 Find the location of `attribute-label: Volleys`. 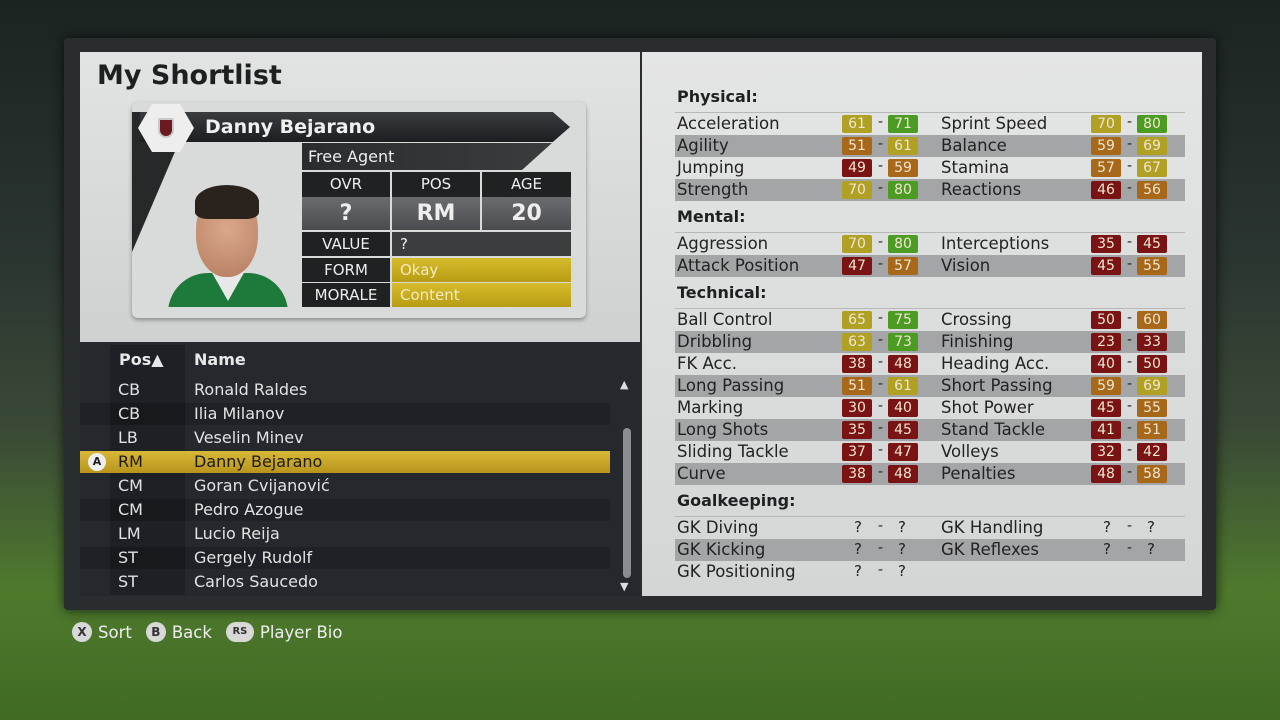

attribute-label: Volleys is located at coordinates (970, 451).